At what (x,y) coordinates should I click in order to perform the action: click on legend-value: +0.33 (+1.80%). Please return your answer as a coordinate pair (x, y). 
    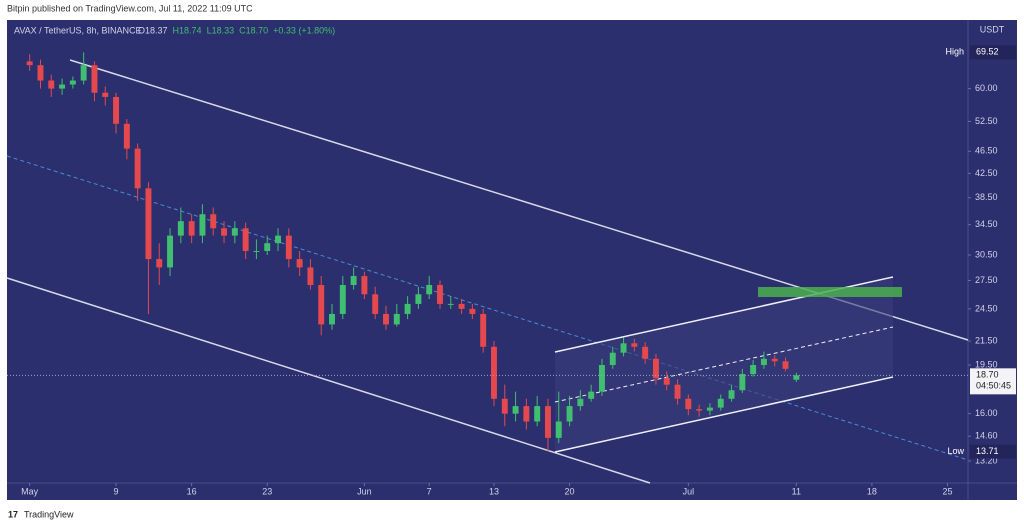
    Looking at the image, I should click on (304, 30).